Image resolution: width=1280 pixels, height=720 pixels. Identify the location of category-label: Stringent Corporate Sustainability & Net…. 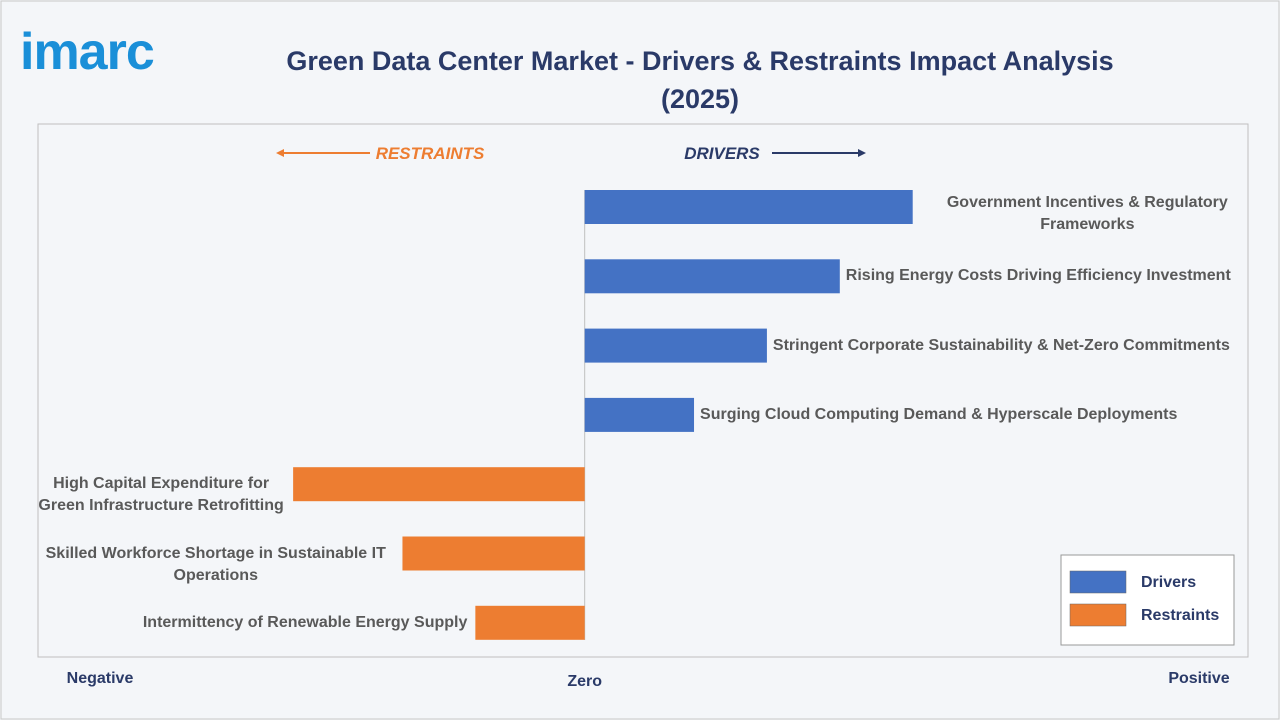
(1001, 345).